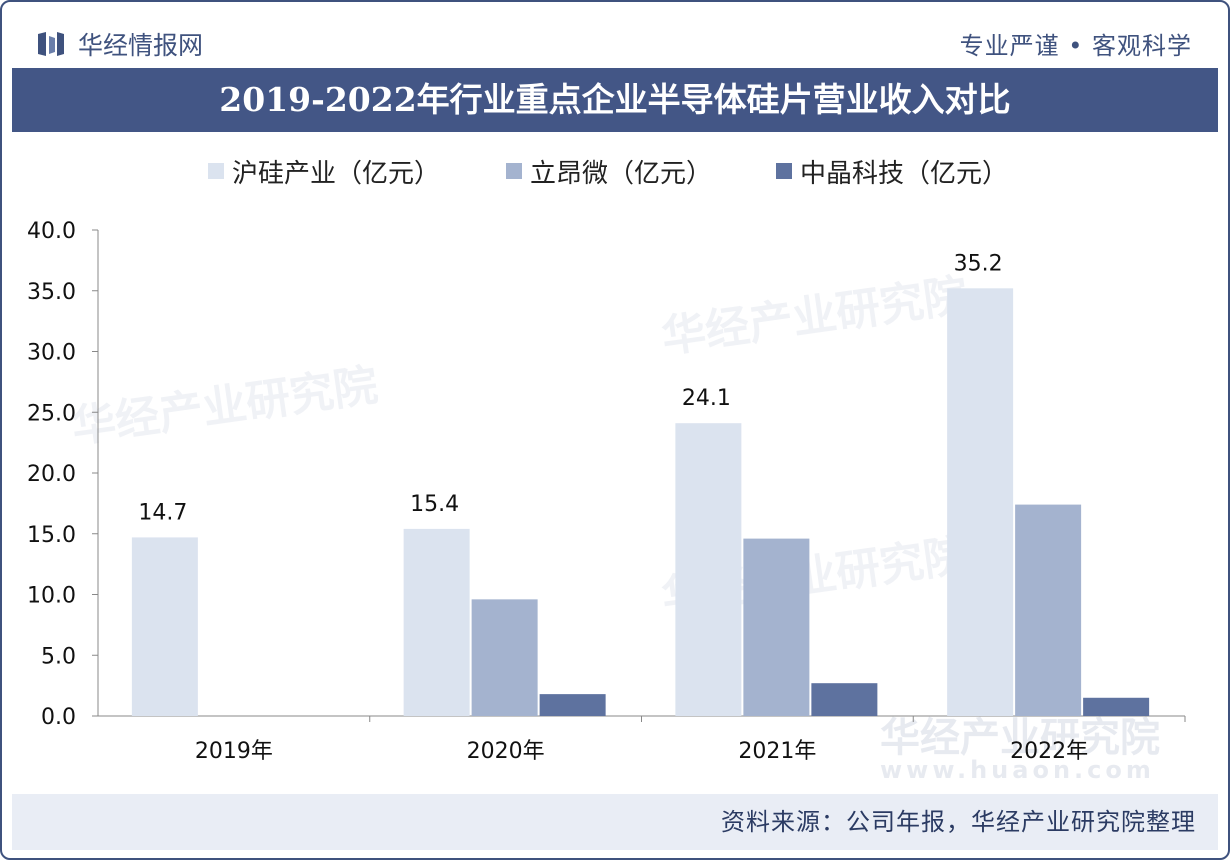 The height and width of the screenshot is (860, 1230). Describe the element at coordinates (51, 535) in the screenshot. I see `y-tick-label: 15.0` at that location.